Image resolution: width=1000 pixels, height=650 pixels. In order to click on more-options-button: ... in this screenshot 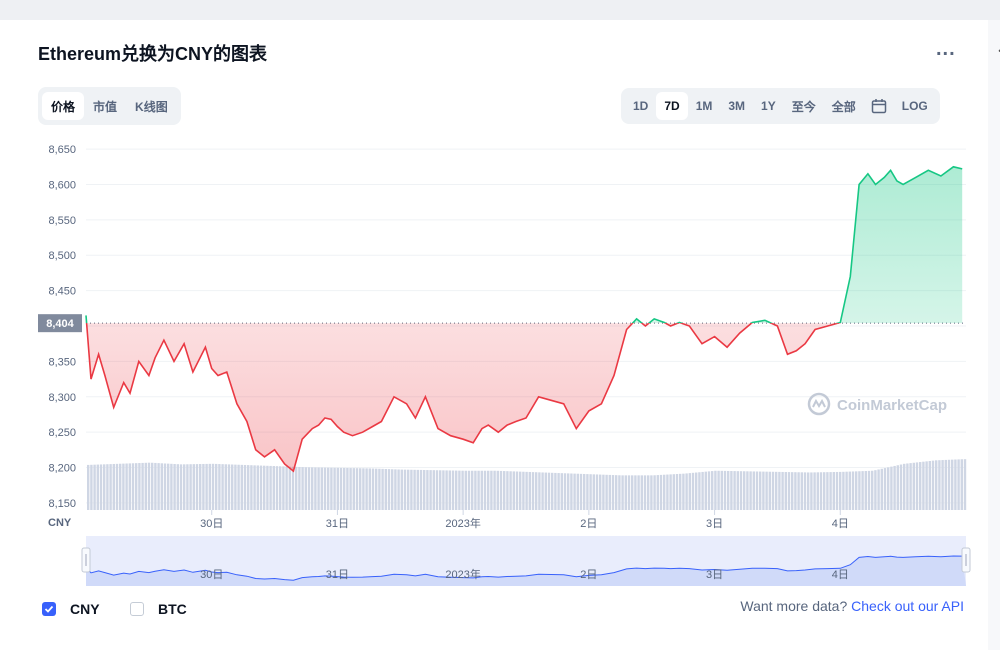, I will do `click(946, 49)`.